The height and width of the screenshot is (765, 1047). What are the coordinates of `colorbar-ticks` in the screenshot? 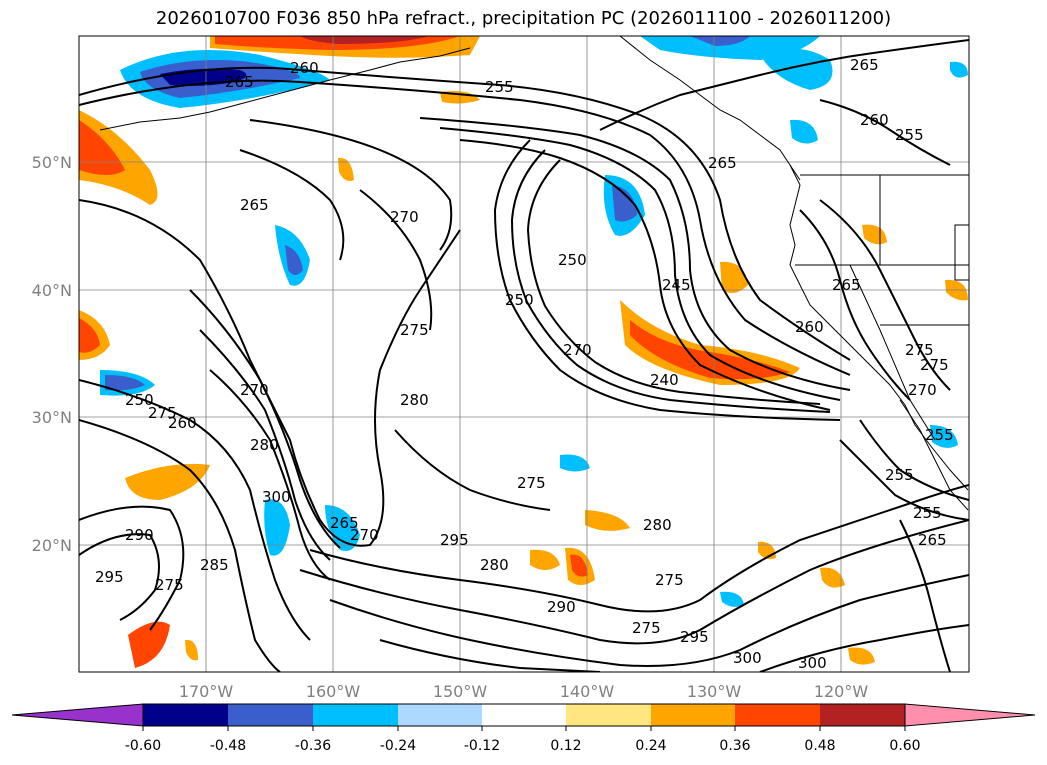 It's located at (524, 728).